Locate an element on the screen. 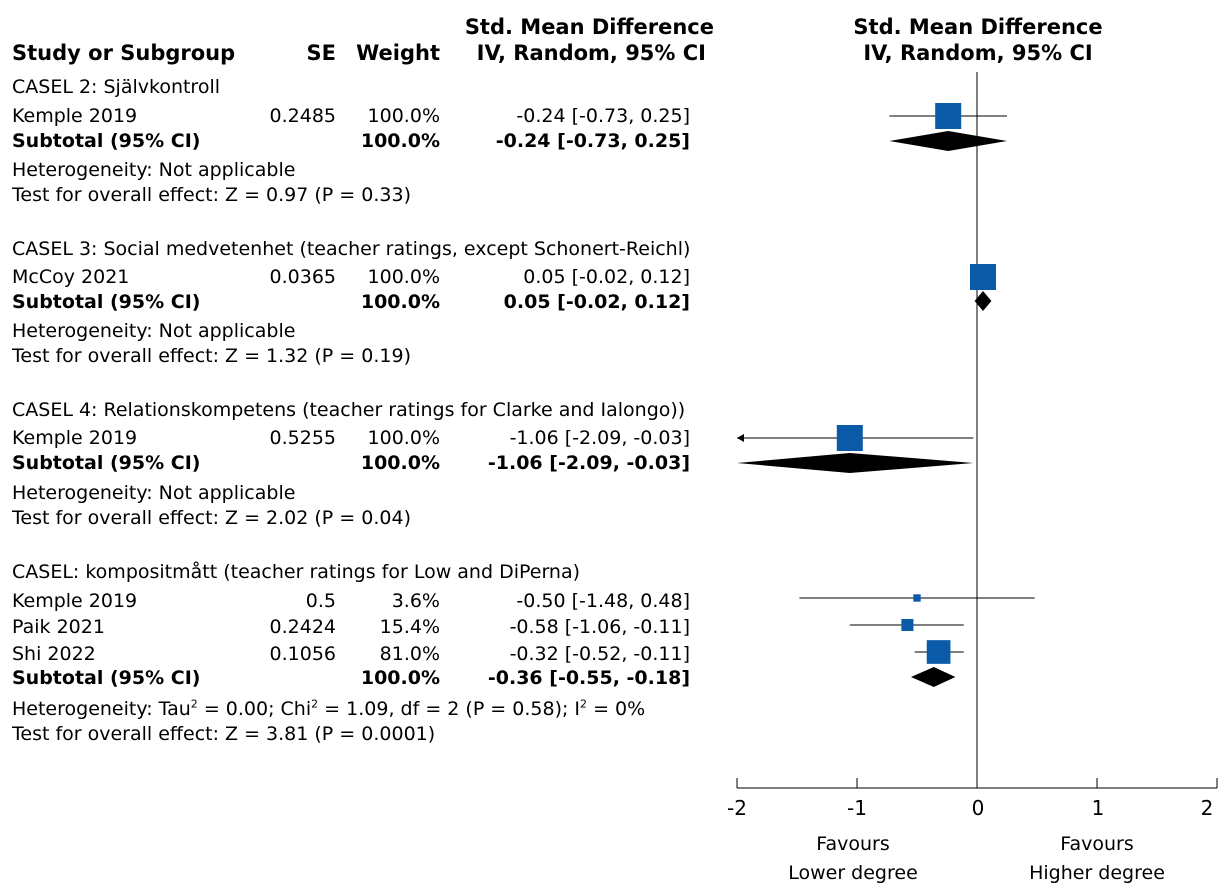 The image size is (1220, 886). axis-tick-label: -2 is located at coordinates (737, 808).